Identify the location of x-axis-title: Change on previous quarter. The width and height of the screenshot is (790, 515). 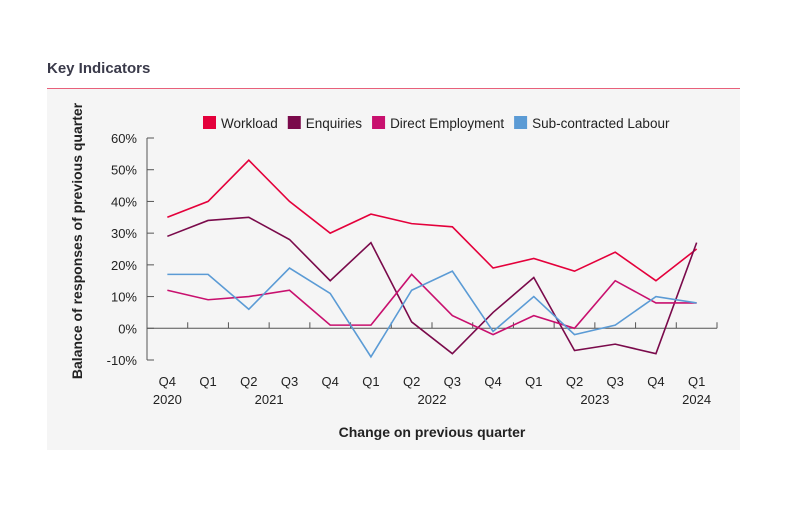
(432, 432).